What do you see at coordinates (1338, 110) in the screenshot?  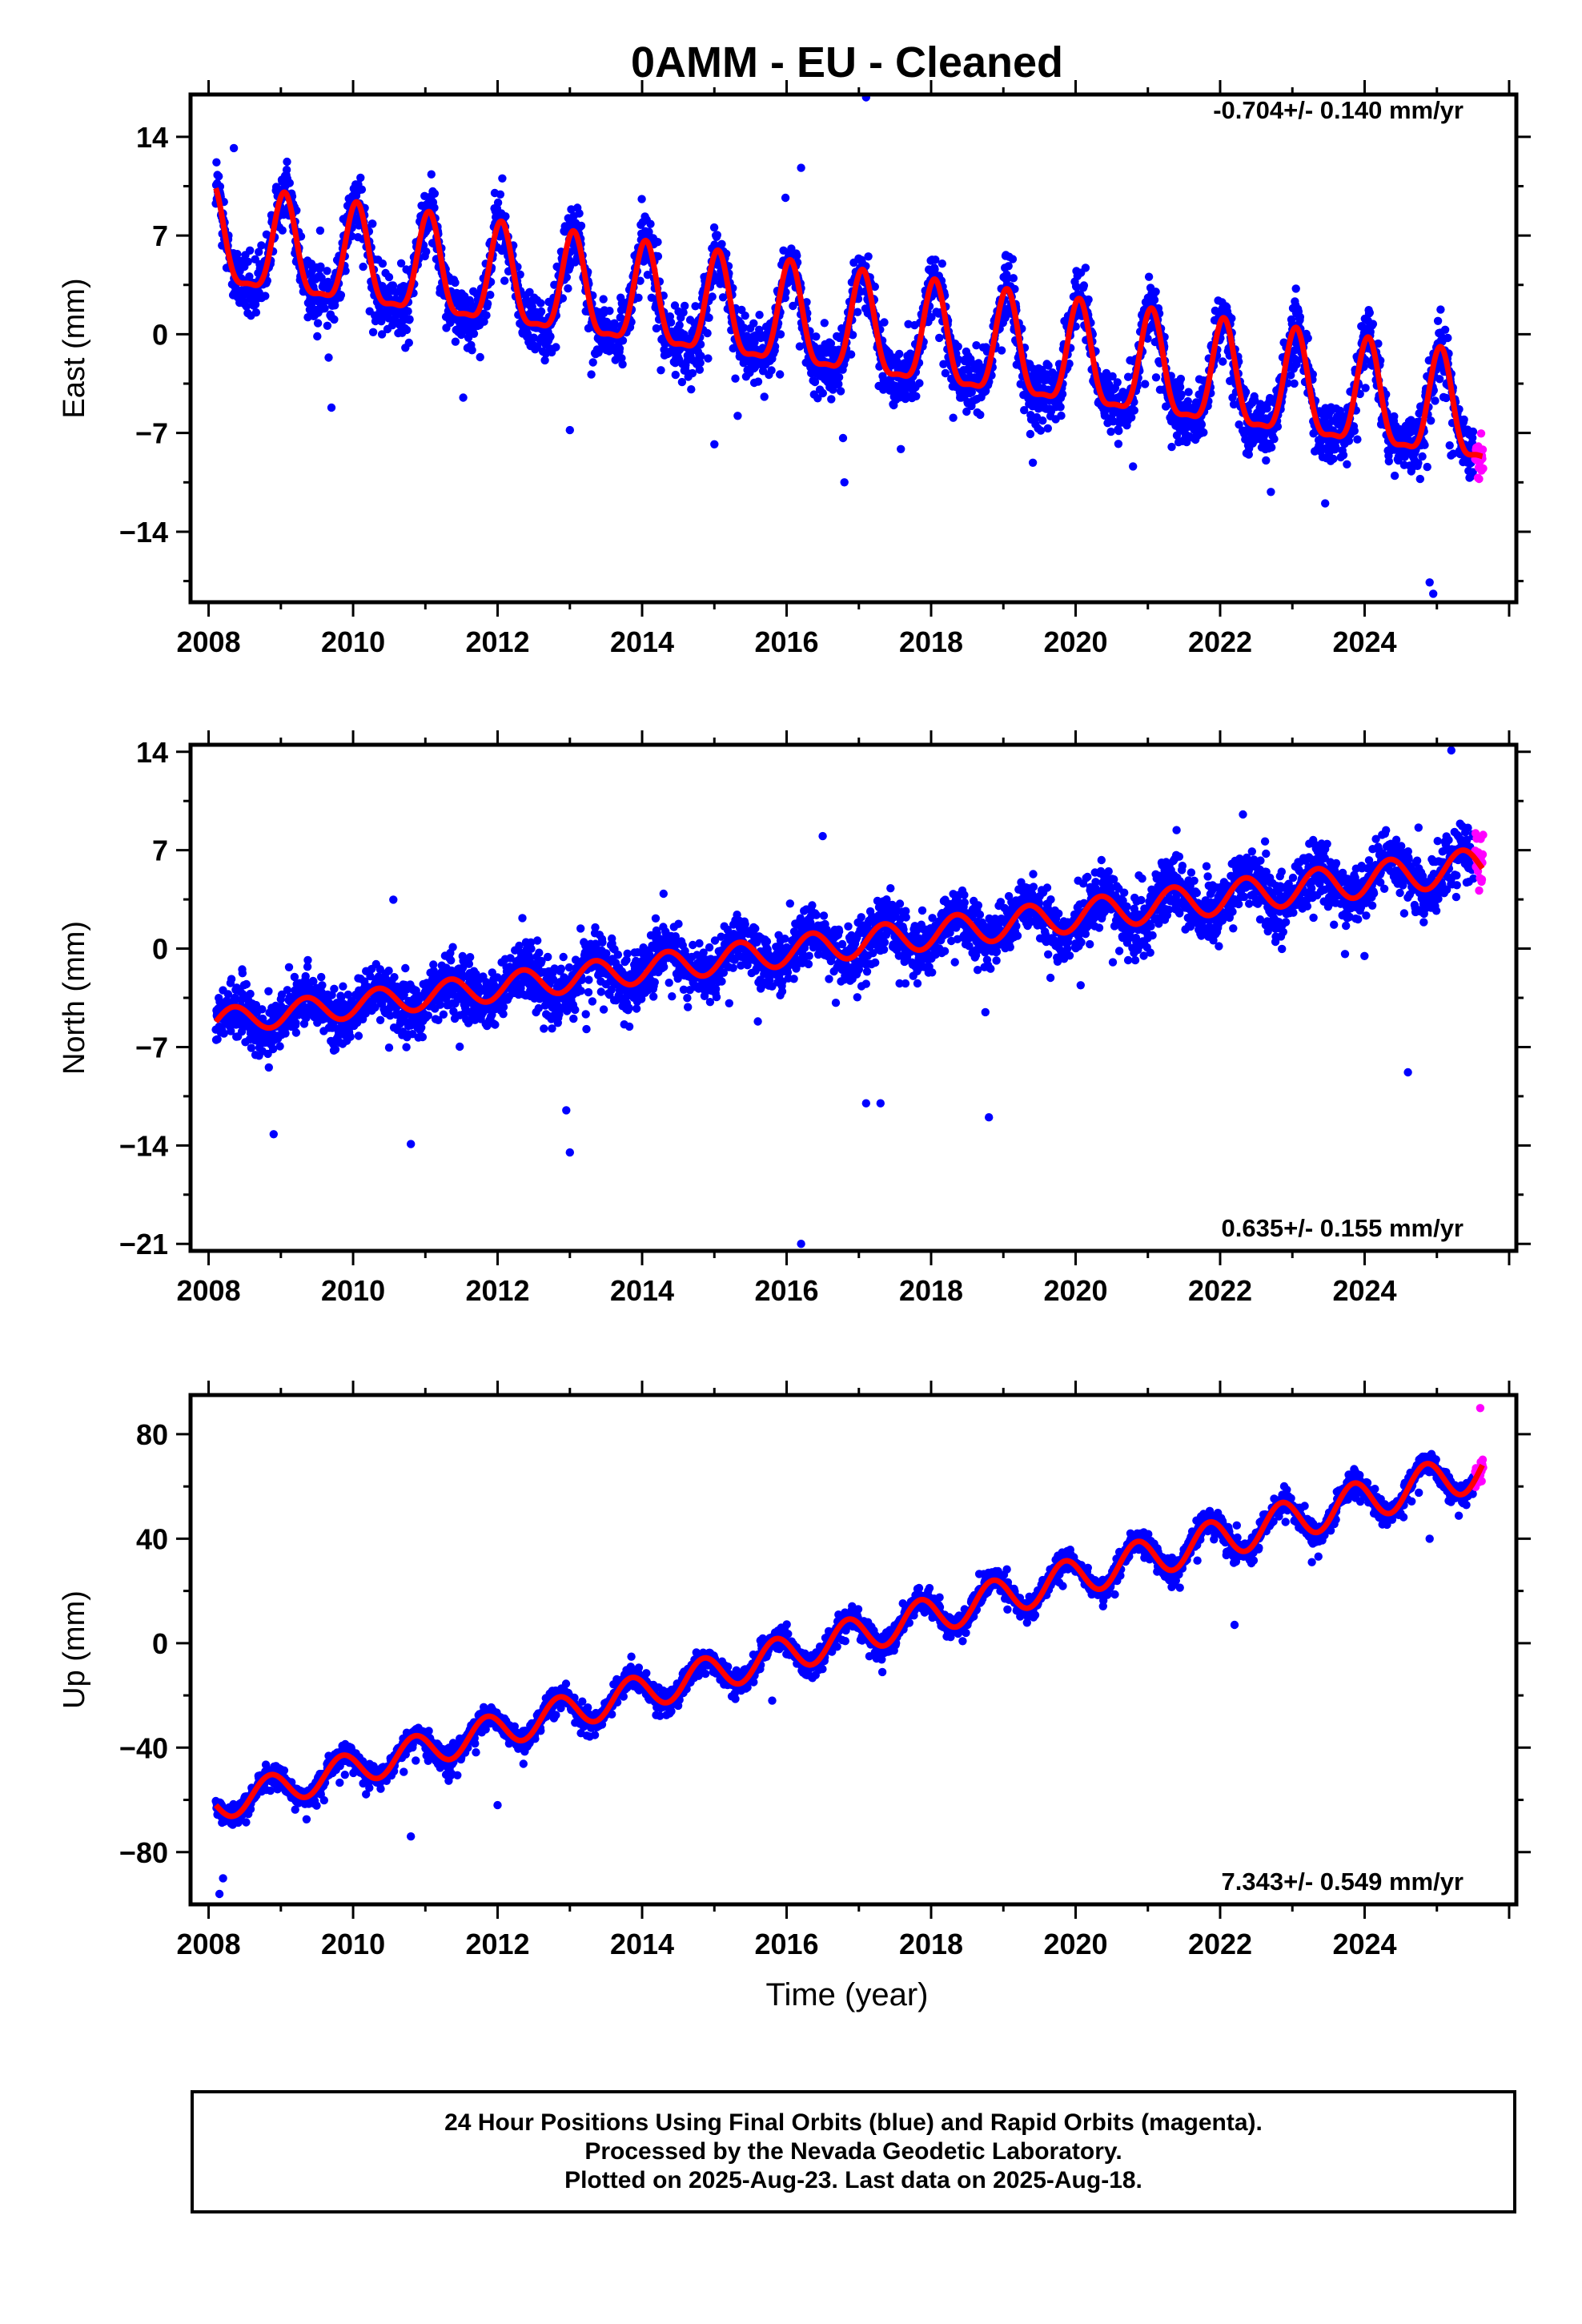 I see `velocity-rate-label: -0.704+/- 0.140 mm/yr` at bounding box center [1338, 110].